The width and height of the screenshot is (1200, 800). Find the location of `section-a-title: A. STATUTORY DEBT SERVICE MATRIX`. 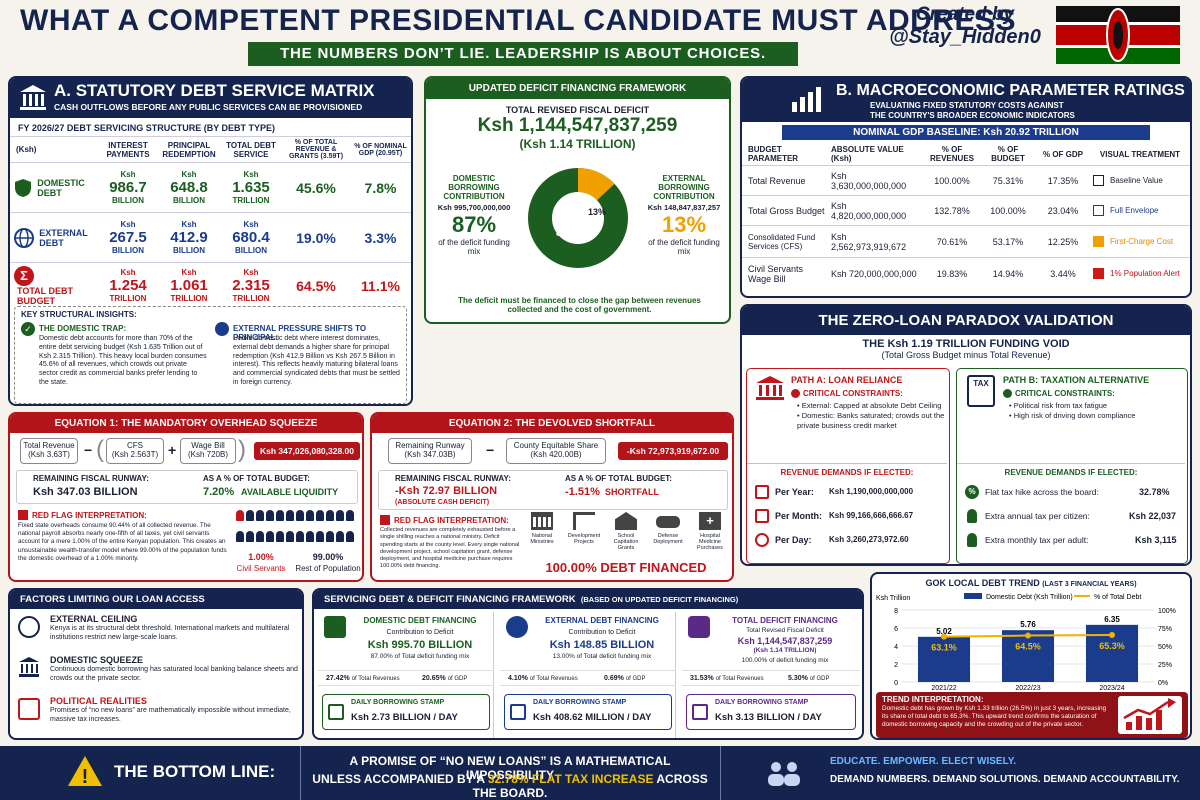

section-a-title: A. STATUTORY DEBT SERVICE MATRIX is located at coordinates (214, 90).